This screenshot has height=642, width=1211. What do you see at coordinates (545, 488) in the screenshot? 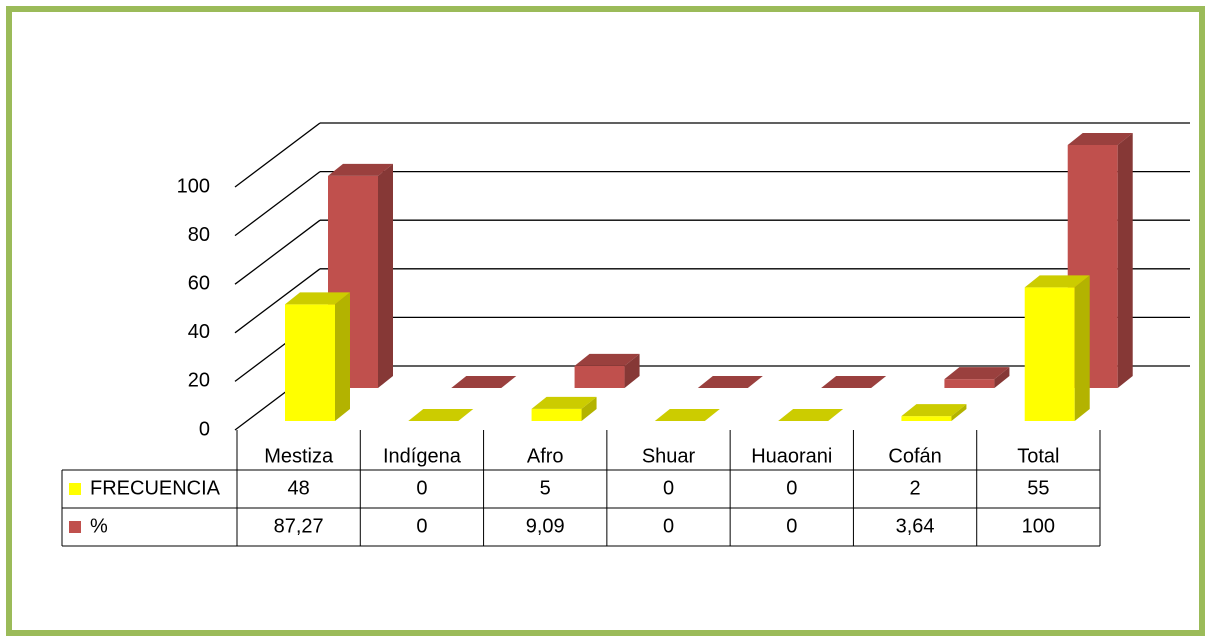
I see `data-label: 5` at bounding box center [545, 488].